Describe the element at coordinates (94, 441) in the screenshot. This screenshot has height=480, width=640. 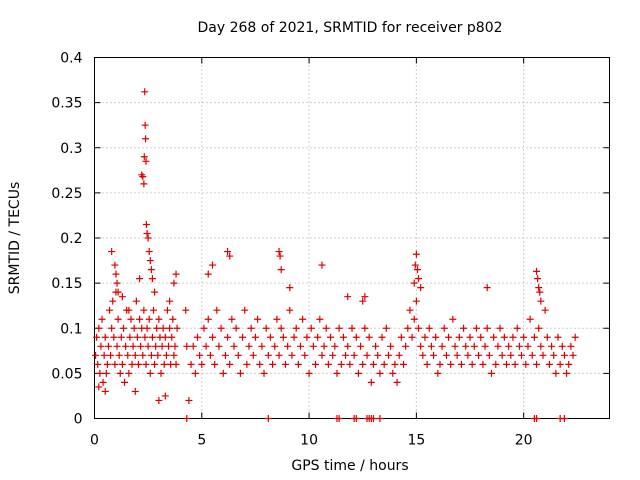
I see `x-tick-label: 0` at that location.